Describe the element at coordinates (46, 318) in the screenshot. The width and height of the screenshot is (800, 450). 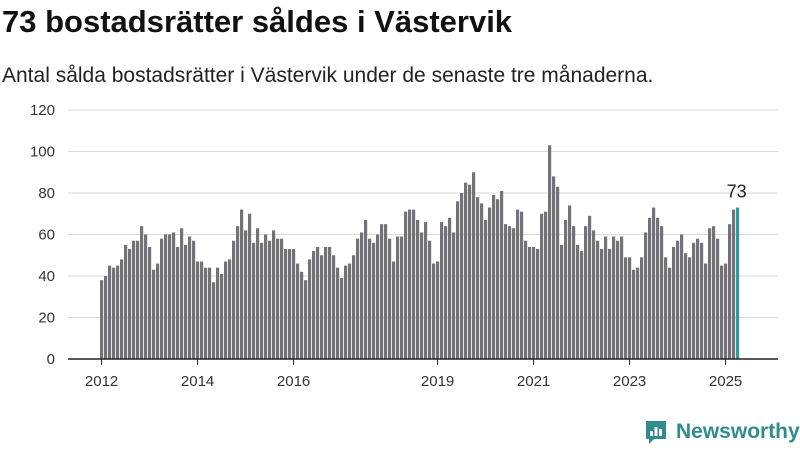
I see `y-tick-label: 20` at that location.